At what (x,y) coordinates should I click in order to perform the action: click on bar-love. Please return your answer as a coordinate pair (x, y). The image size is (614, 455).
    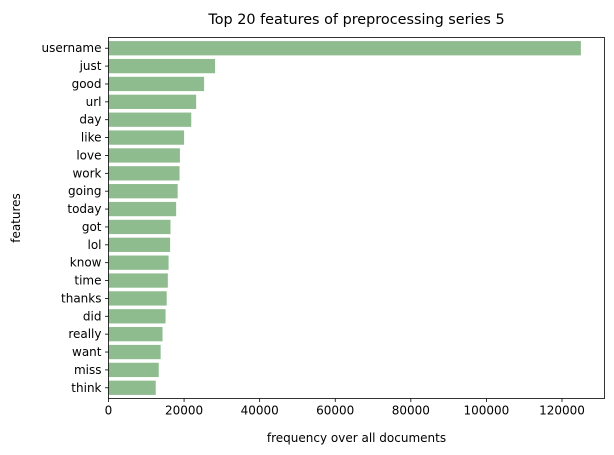
    Looking at the image, I should click on (144, 155).